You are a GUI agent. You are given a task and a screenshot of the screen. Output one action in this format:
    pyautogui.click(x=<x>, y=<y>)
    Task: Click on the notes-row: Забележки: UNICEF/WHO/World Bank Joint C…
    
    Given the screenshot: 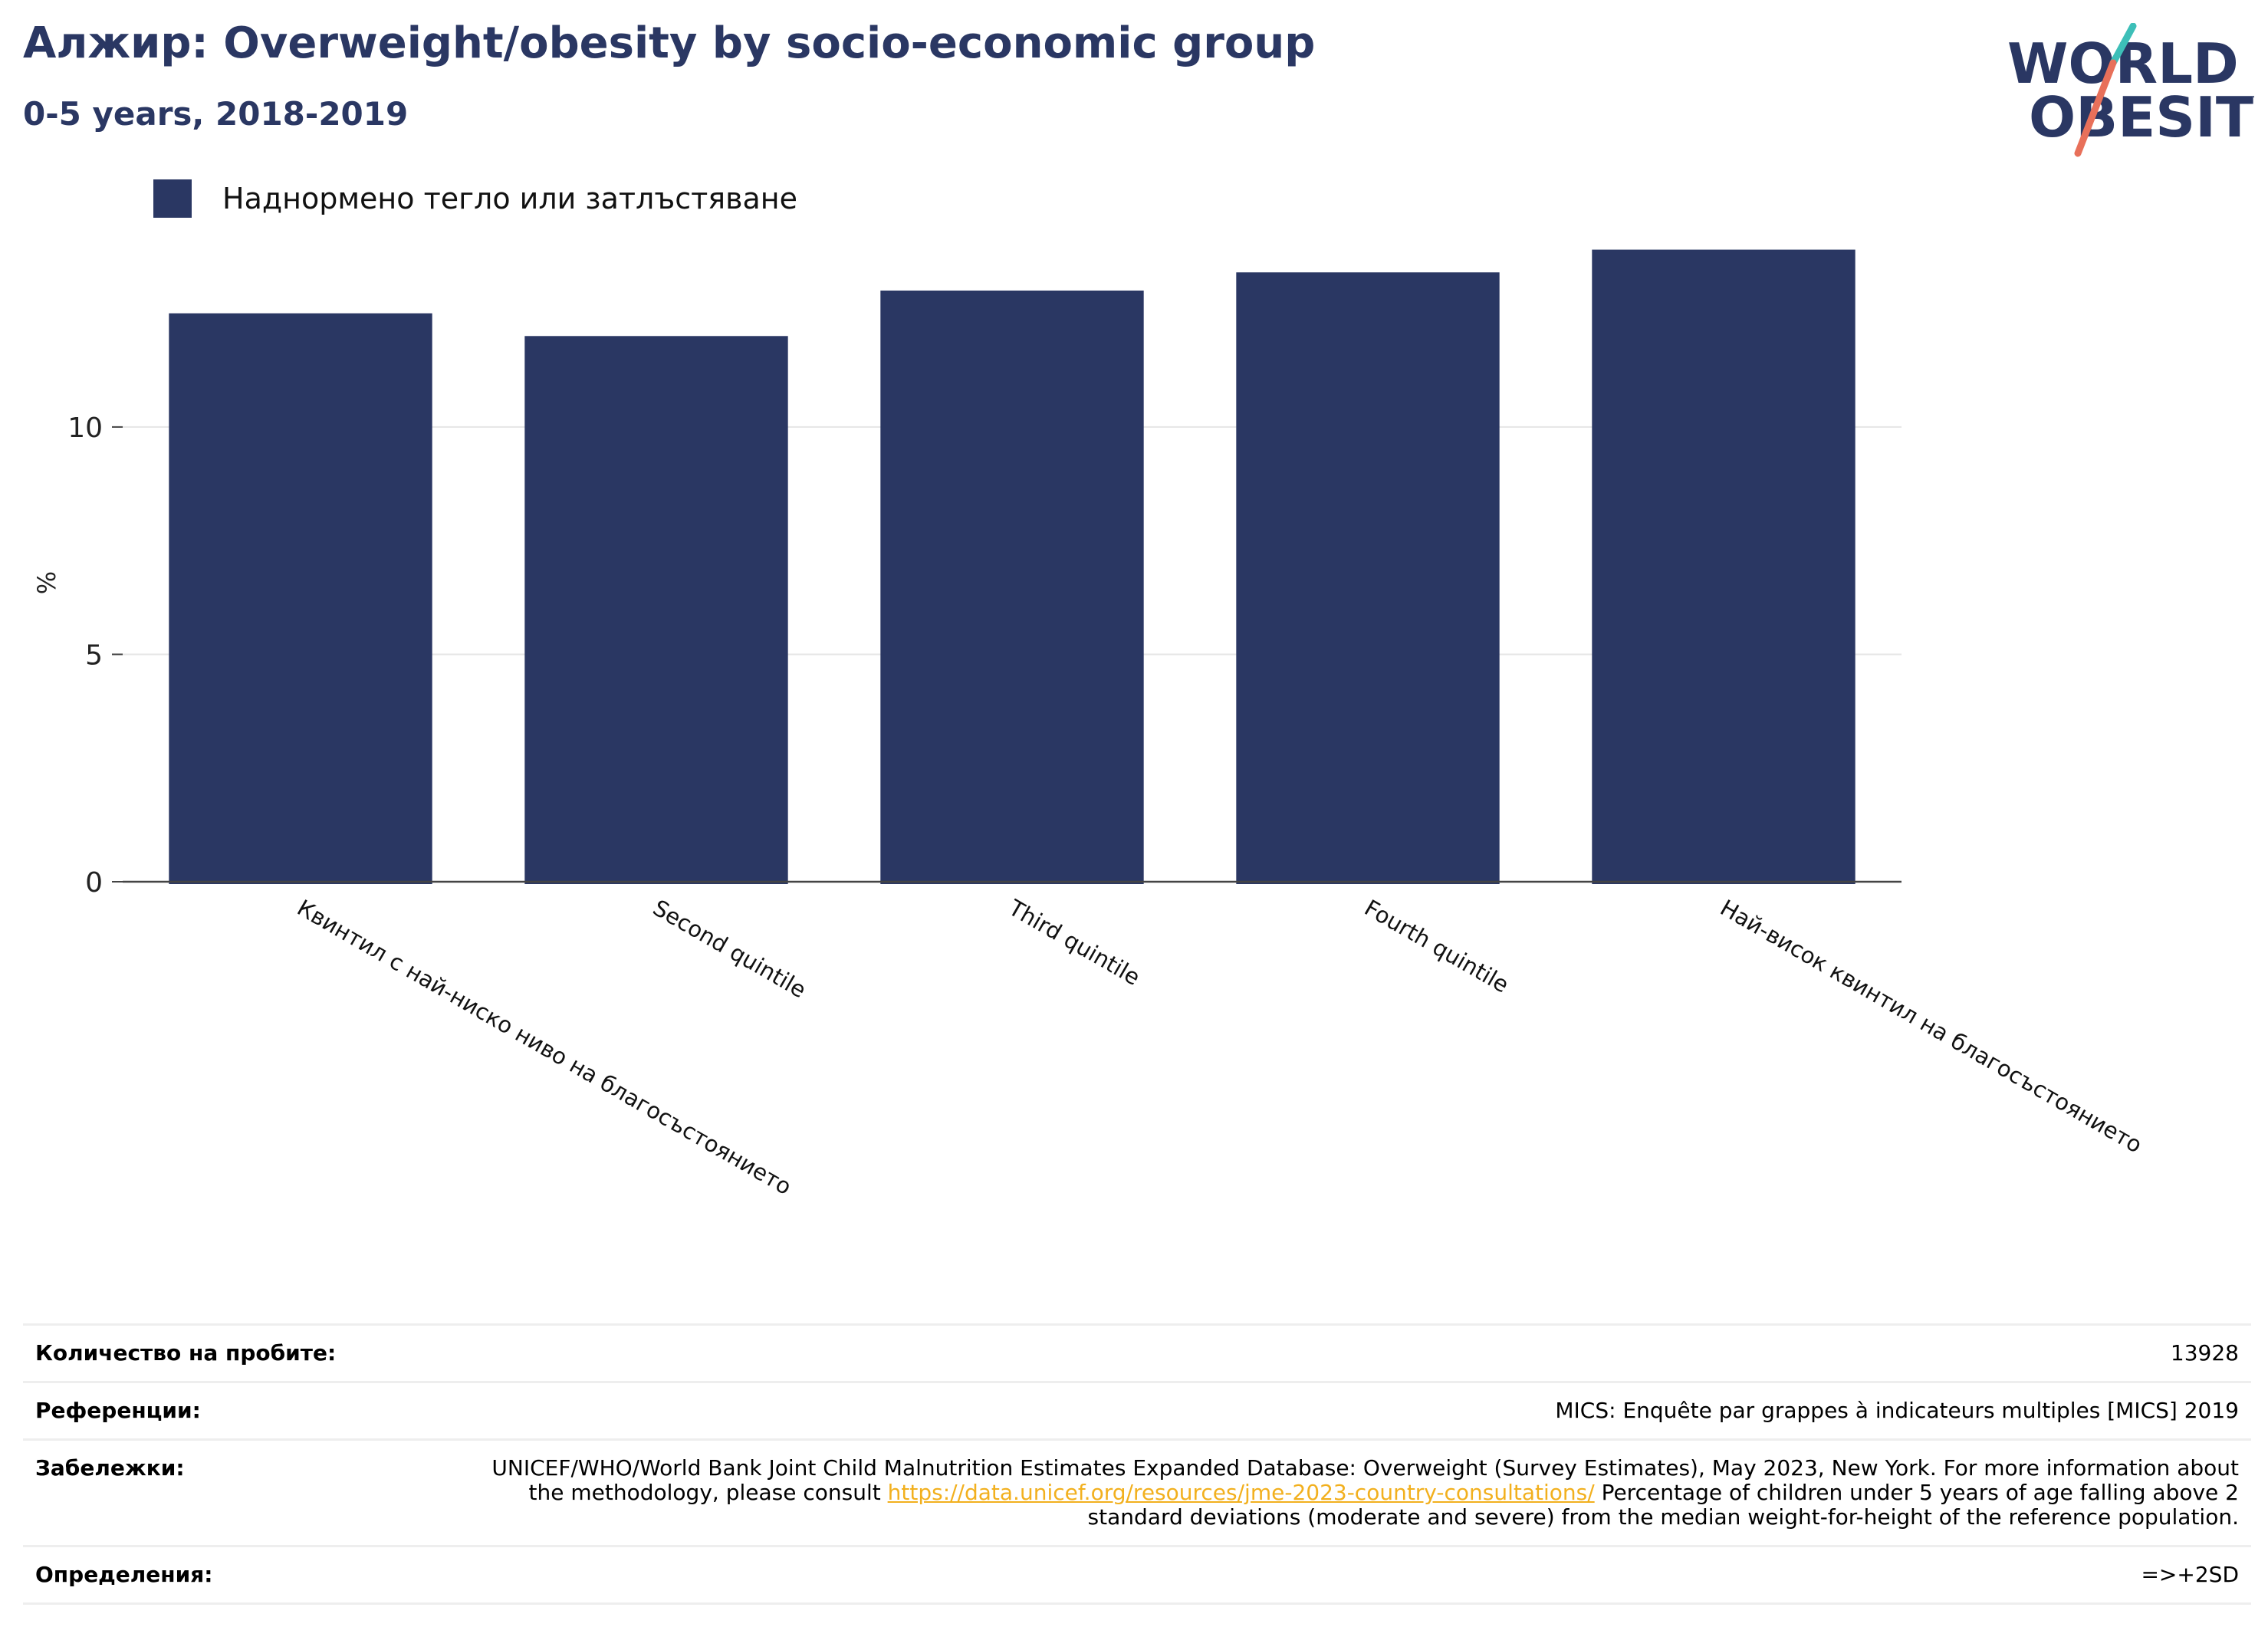 What is the action you would take?
    pyautogui.click(x=1137, y=1492)
    